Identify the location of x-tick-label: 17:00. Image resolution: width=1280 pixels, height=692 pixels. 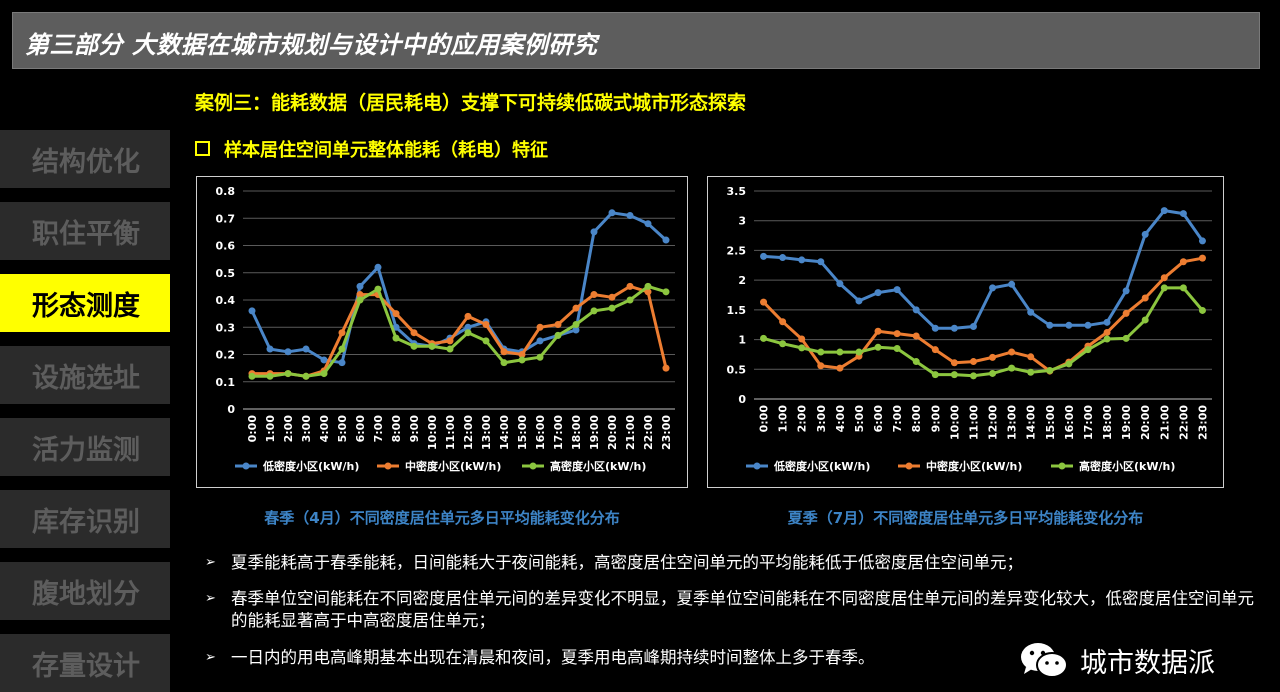
(1088, 422).